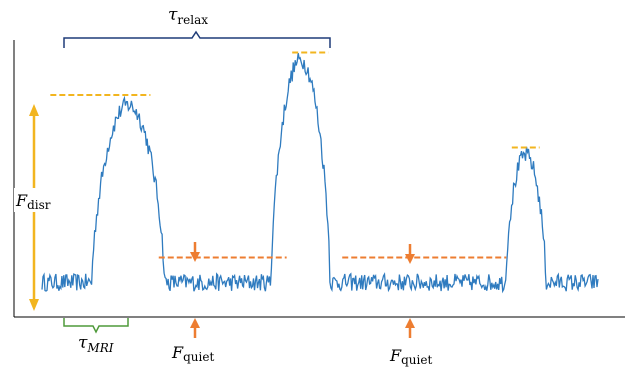 This screenshot has width=631, height=369. Describe the element at coordinates (410, 254) in the screenshot. I see `f-quiet-arrow-down-right` at that location.